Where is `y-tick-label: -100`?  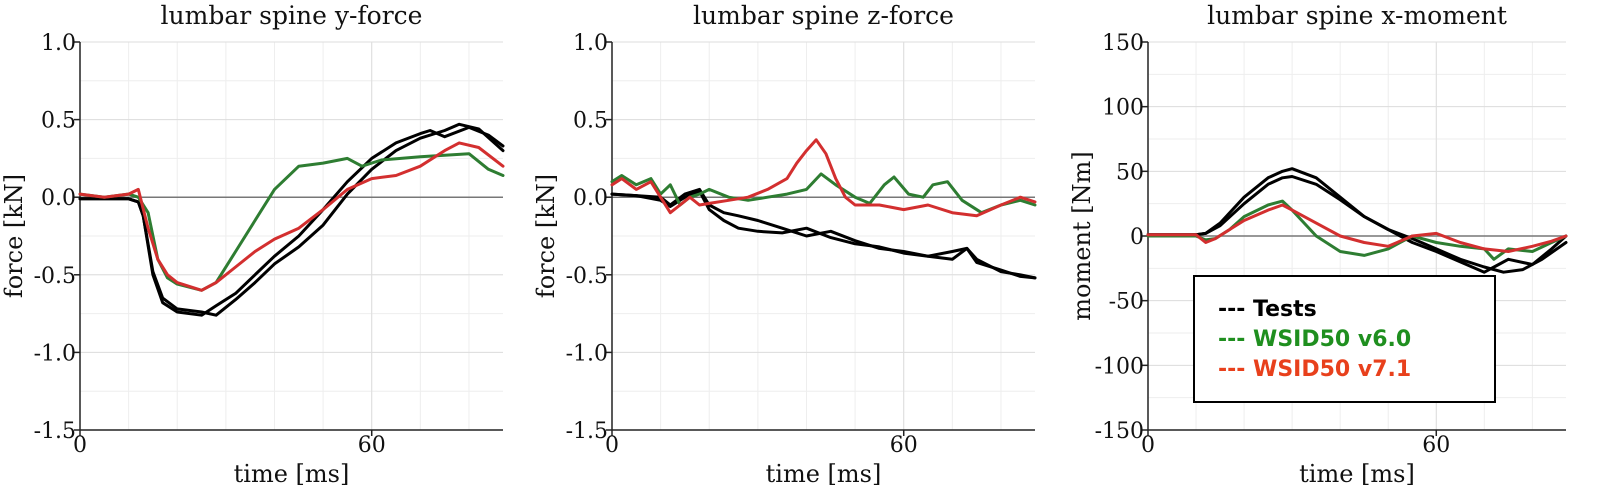 y-tick-label: -100 is located at coordinates (1119, 366).